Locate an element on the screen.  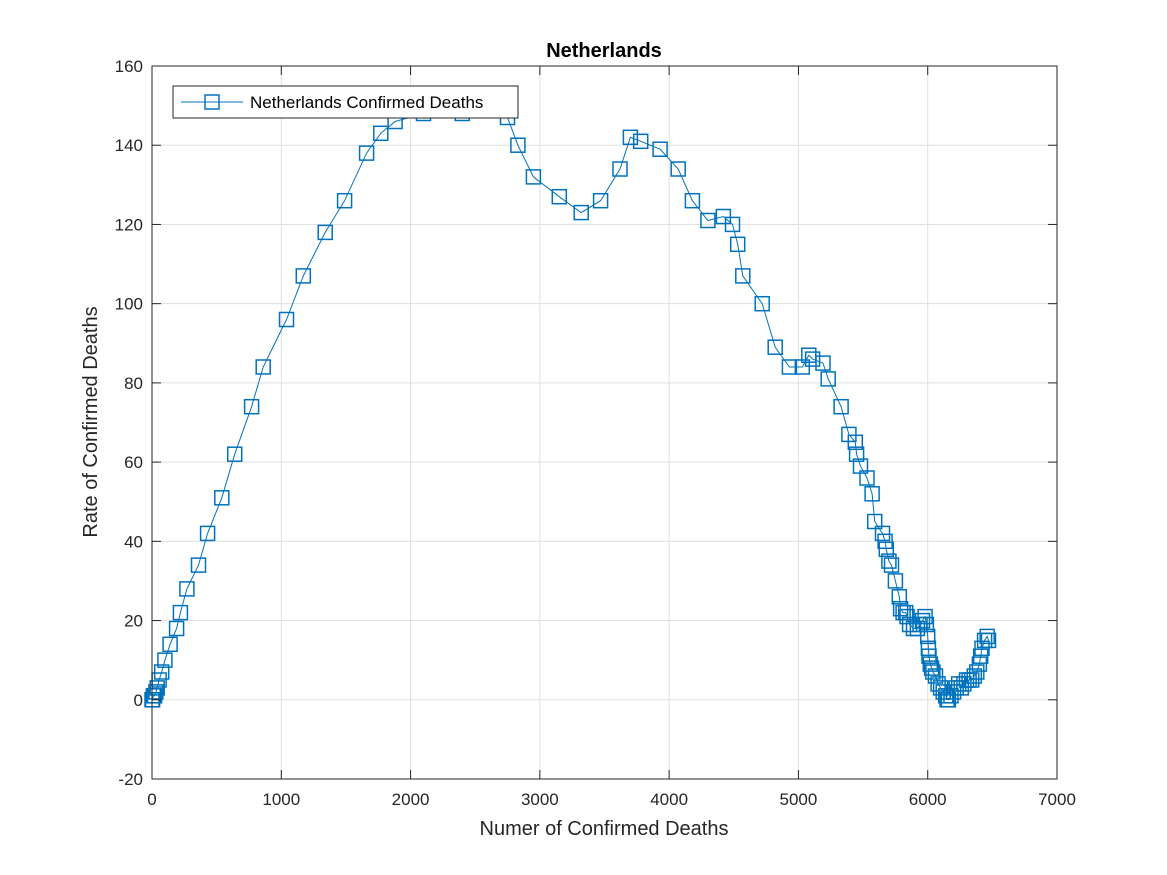
y-tick-label: 0 is located at coordinates (138, 700).